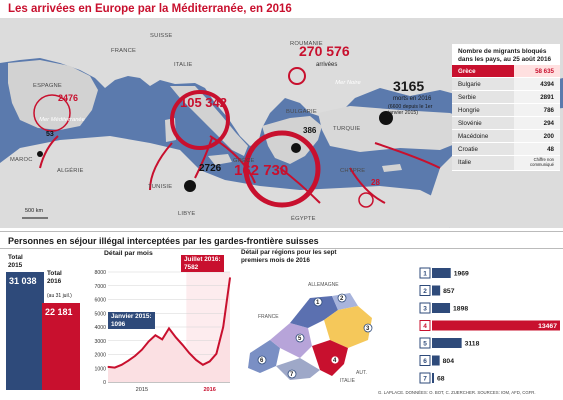 The image size is (563, 400). Describe the element at coordinates (323, 285) in the screenshot. I see `map-label: ALLEMAGNE` at that location.